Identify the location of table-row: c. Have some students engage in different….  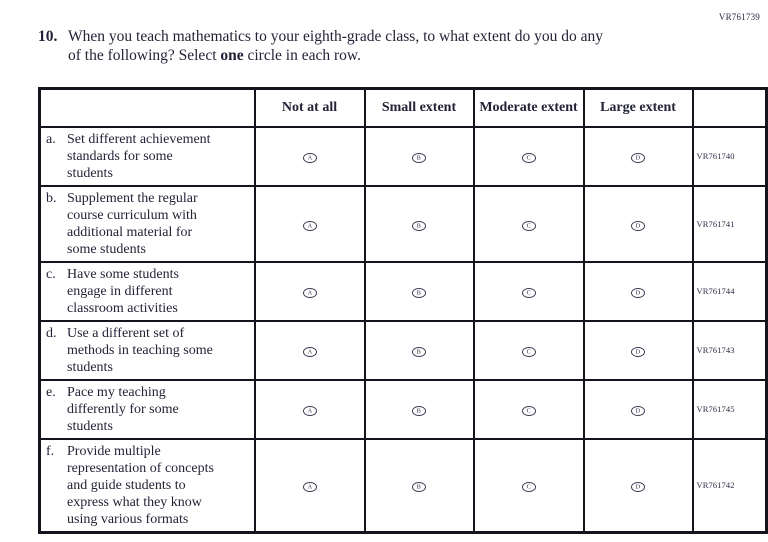
(403, 291).